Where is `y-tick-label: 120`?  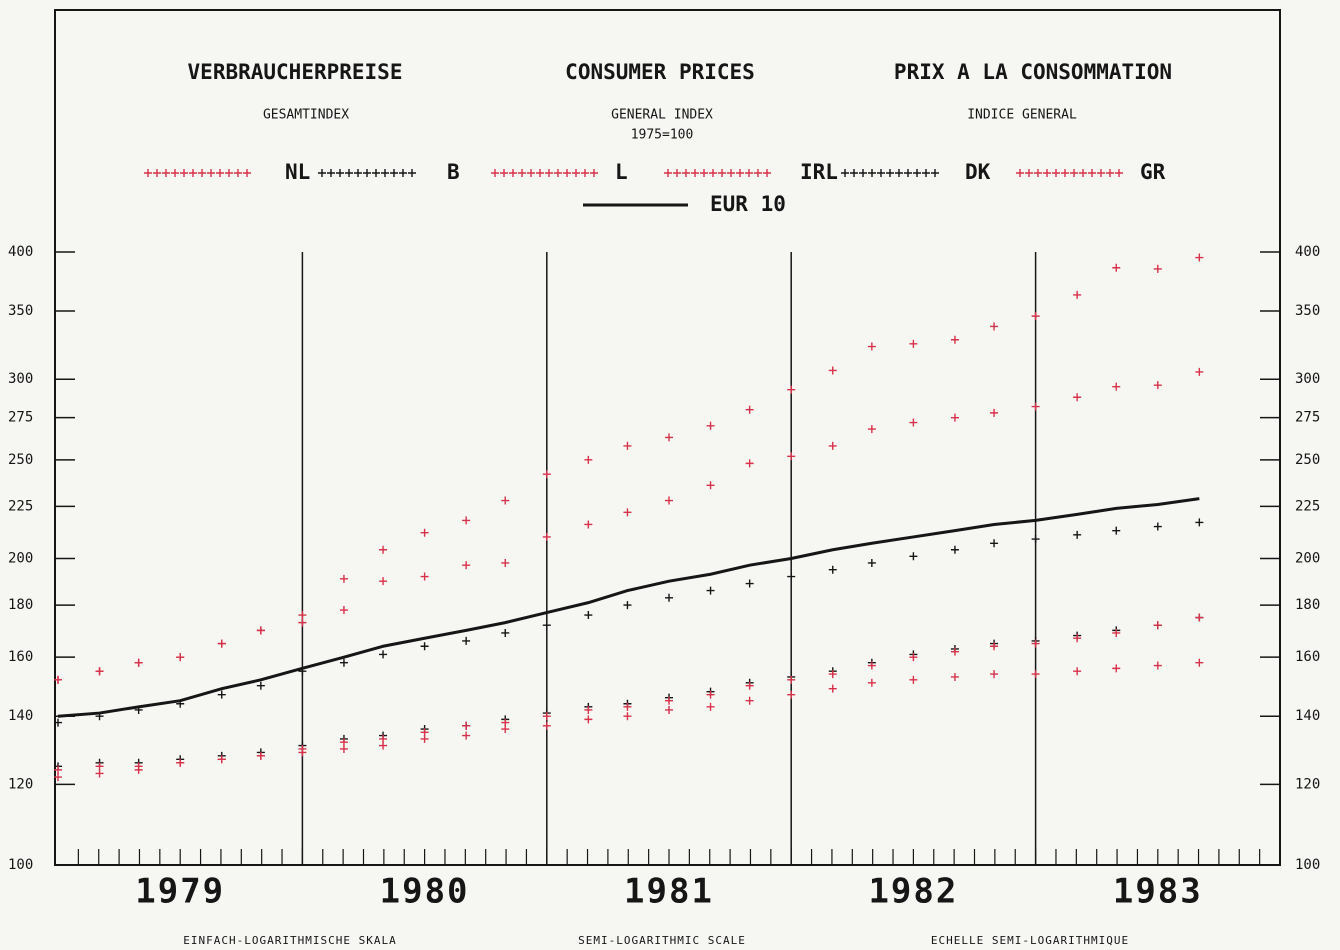 y-tick-label: 120 is located at coordinates (20, 784).